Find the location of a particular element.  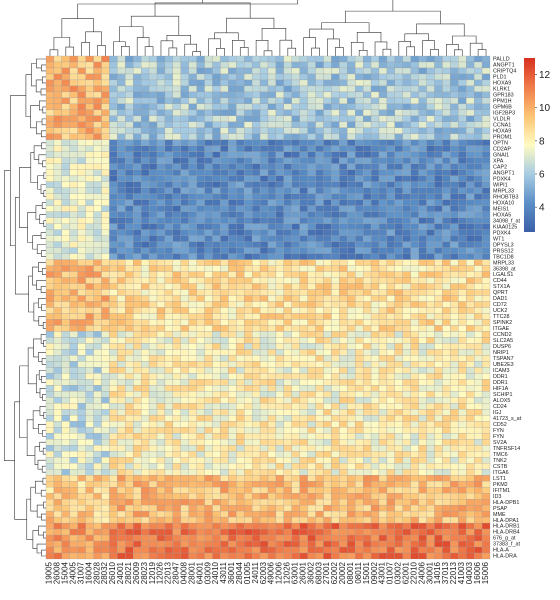

column-label: 24005 is located at coordinates (72, 572).